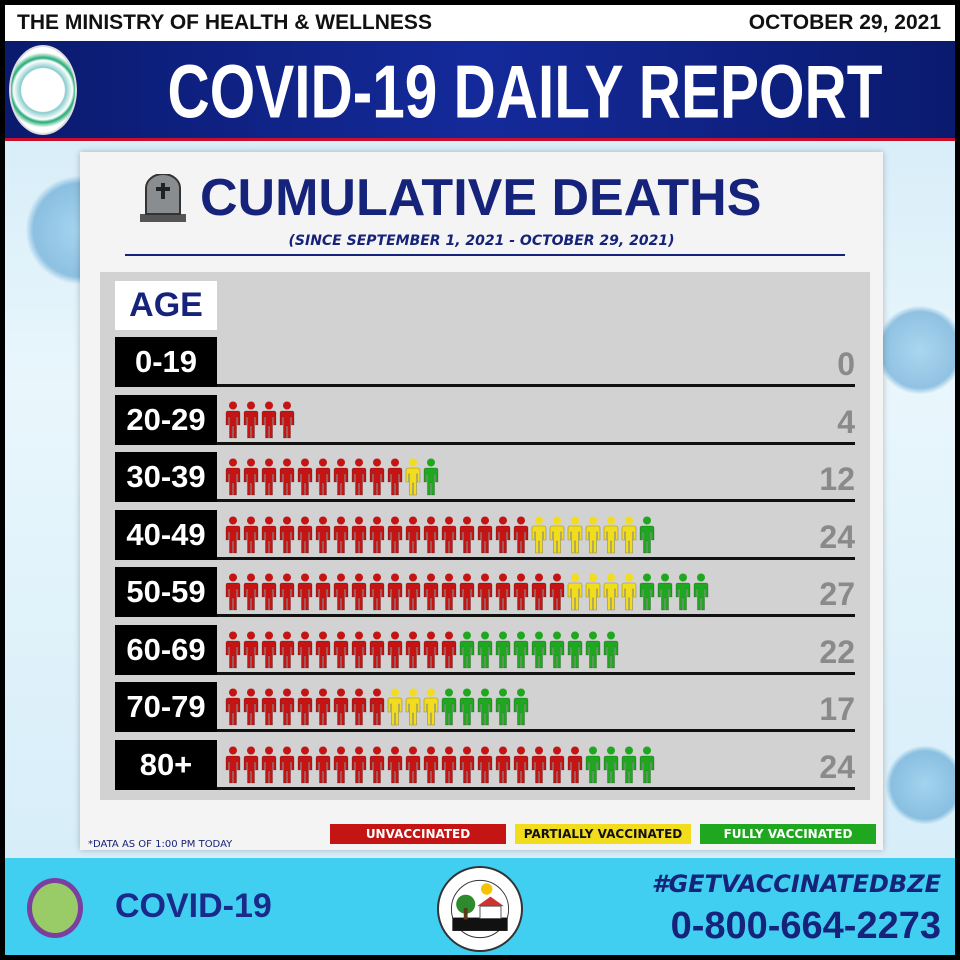 The height and width of the screenshot is (960, 960). What do you see at coordinates (837, 594) in the screenshot?
I see `death-count: 27` at bounding box center [837, 594].